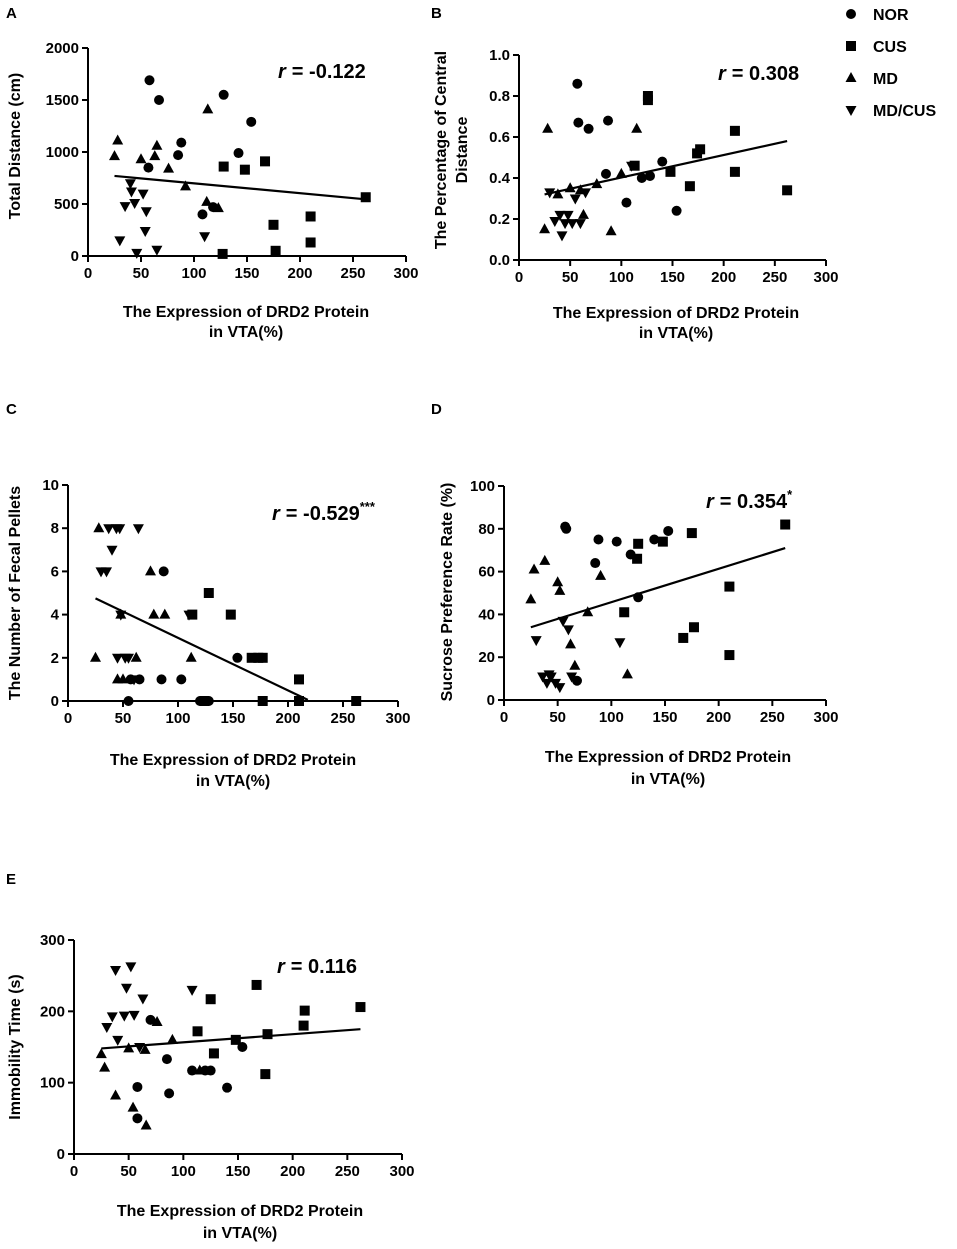 The height and width of the screenshot is (1249, 957). I want to click on x-tick-label: 300, so click(405, 273).